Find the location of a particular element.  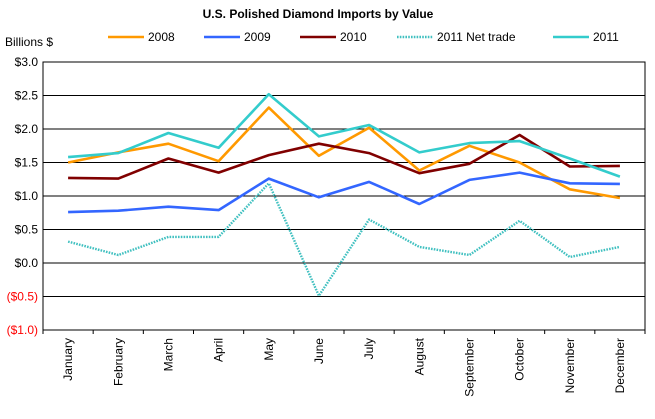

y-tick-label: $2.5 is located at coordinates (27, 96).